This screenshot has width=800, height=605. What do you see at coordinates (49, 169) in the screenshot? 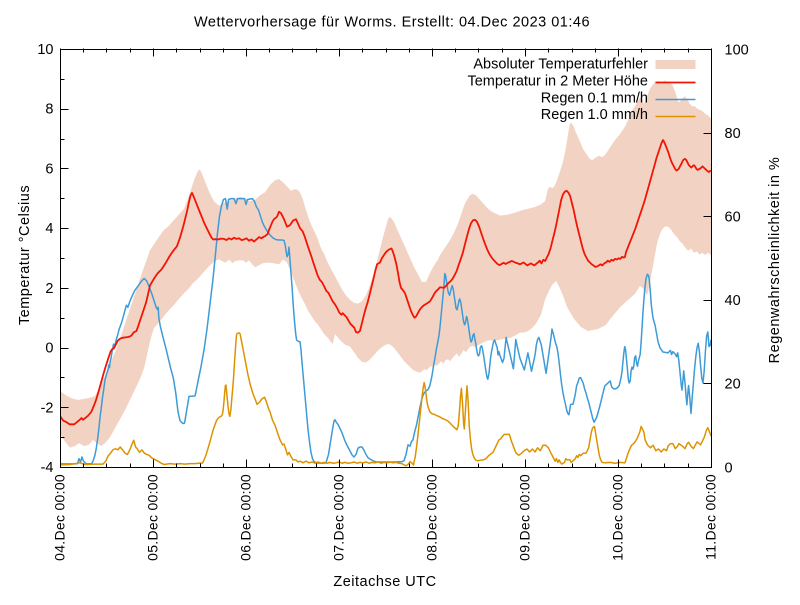
I see `svg-text: 6` at bounding box center [49, 169].